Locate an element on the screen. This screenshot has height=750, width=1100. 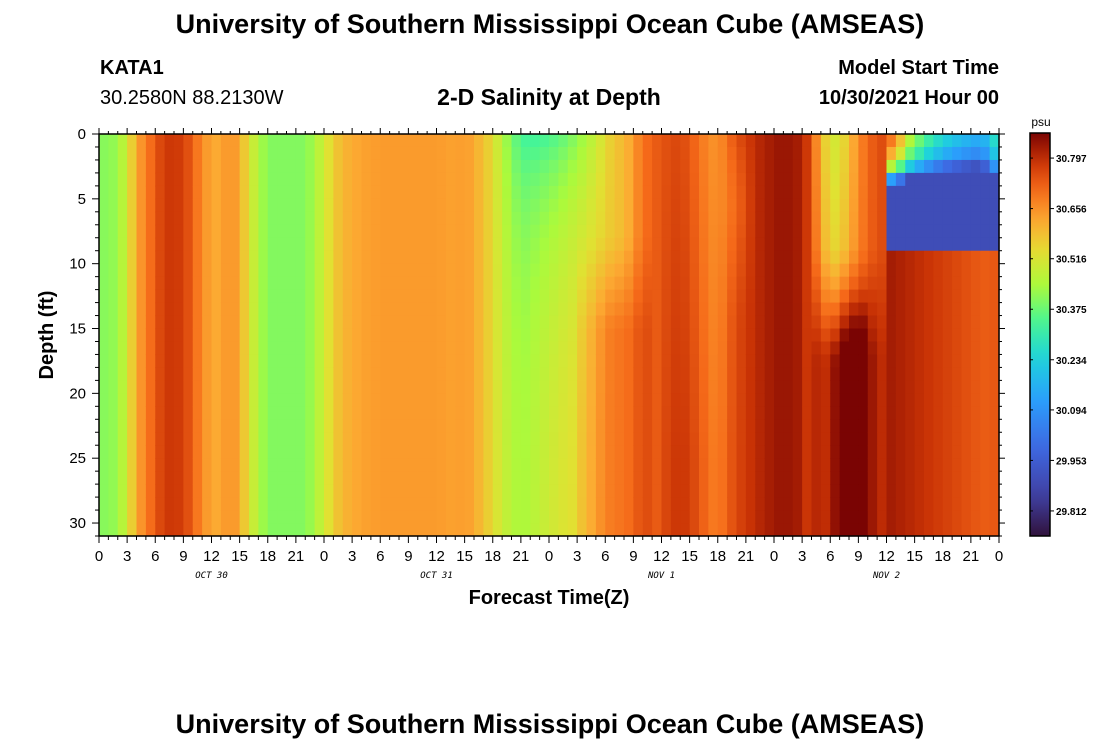
y-tick-label: 0 is located at coordinates (82, 134).